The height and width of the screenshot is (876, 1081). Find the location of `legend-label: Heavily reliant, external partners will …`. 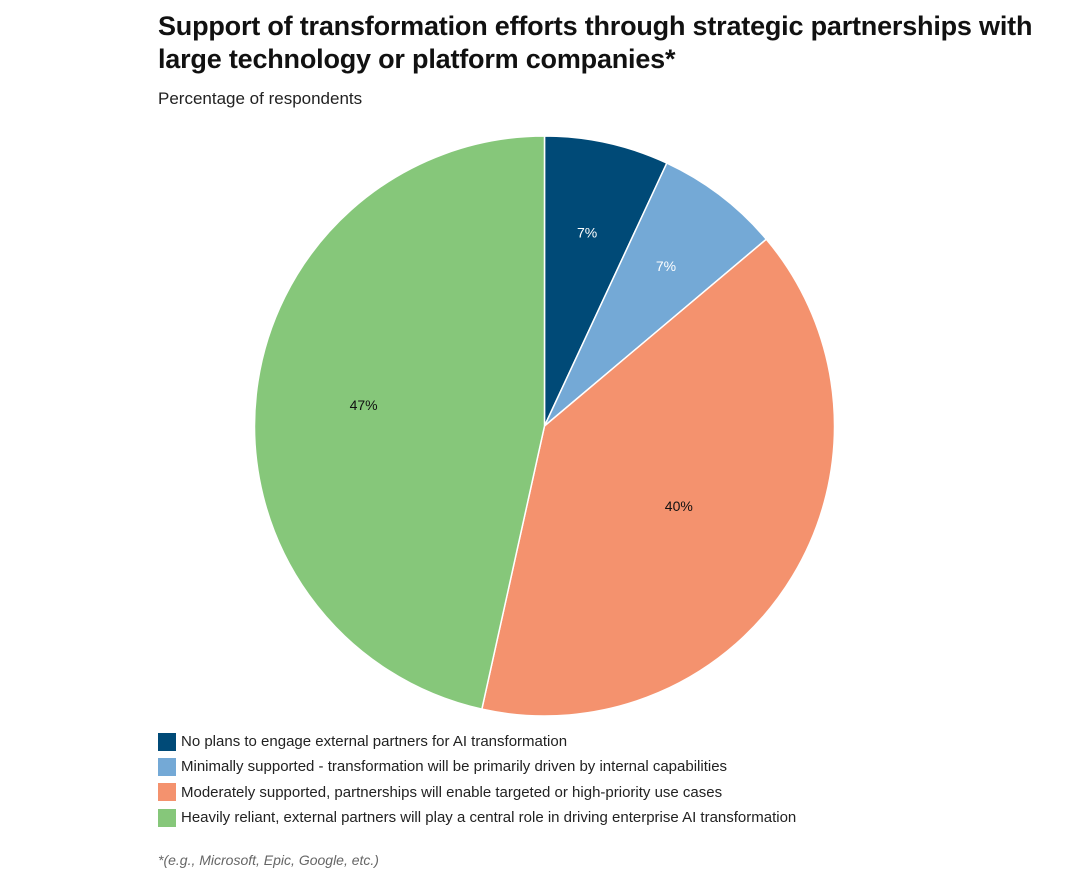

legend-label: Heavily reliant, external partners will … is located at coordinates (489, 818).